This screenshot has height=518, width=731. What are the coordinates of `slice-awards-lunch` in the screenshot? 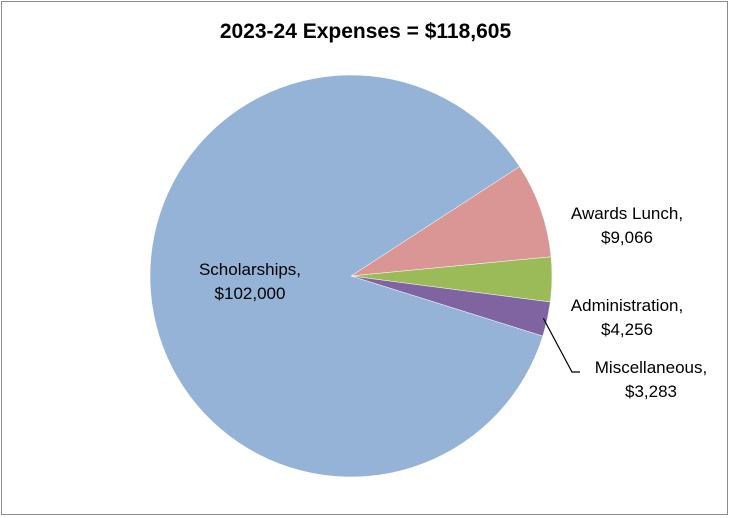 It's located at (451, 221).